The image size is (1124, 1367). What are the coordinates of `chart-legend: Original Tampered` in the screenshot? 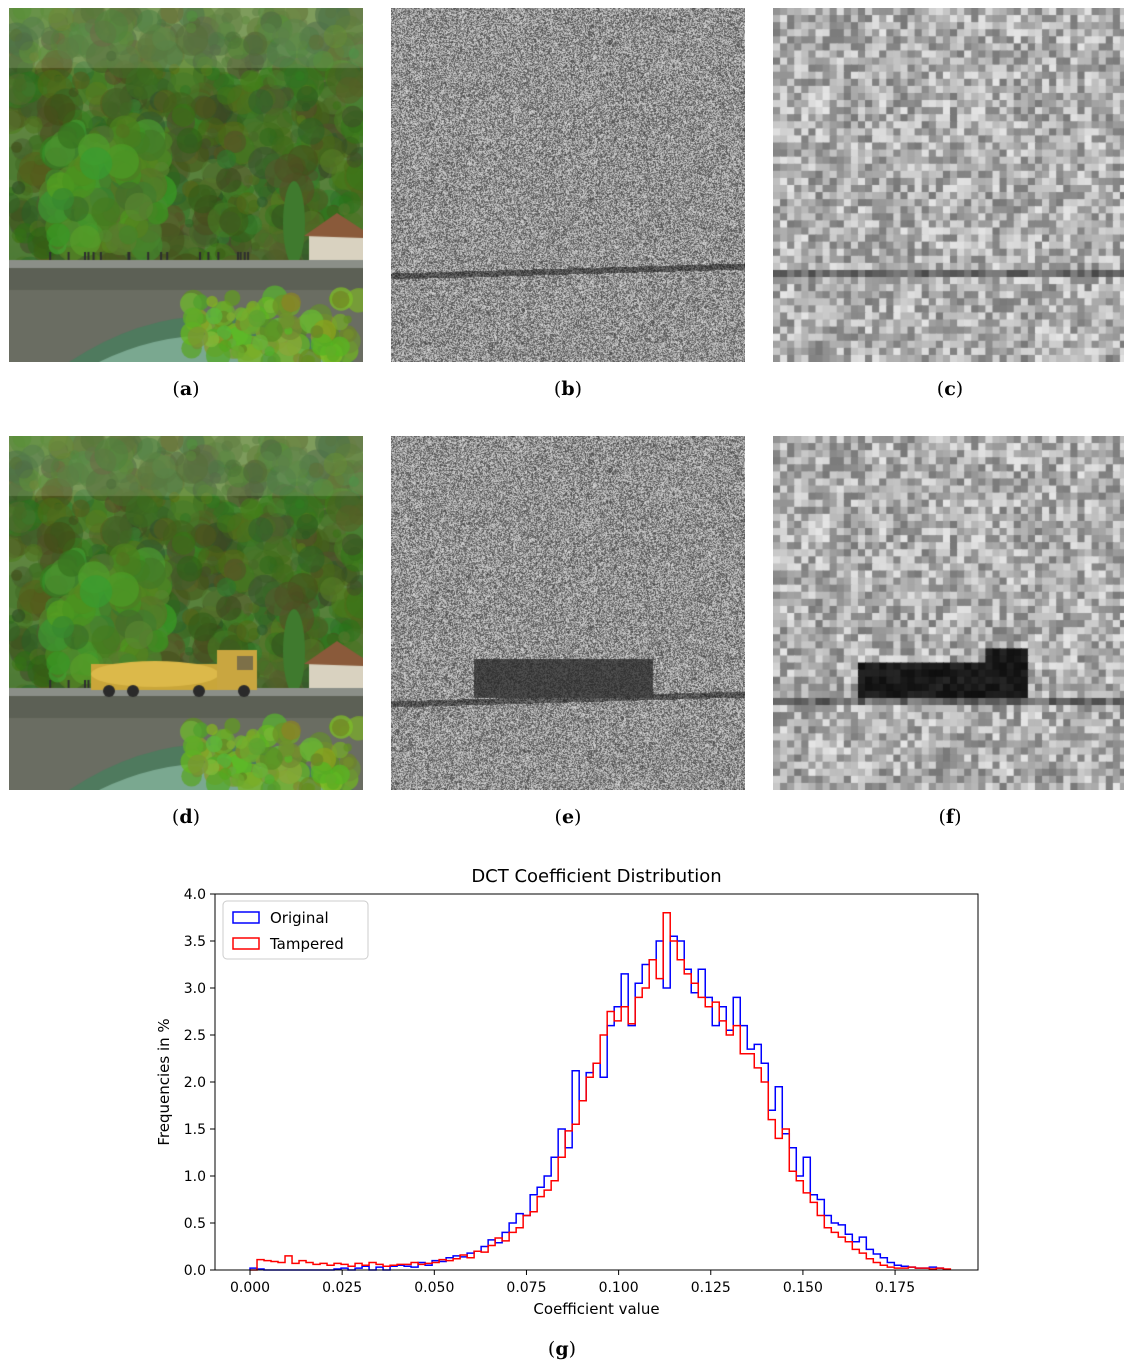 It's located at (295, 930).